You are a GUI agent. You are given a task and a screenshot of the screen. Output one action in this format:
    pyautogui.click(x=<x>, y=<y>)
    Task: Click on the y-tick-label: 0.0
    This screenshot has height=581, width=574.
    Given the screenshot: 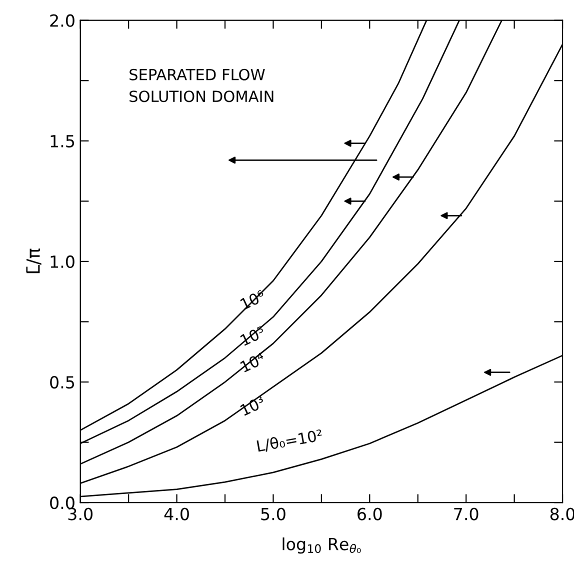 What is the action you would take?
    pyautogui.click(x=62, y=503)
    